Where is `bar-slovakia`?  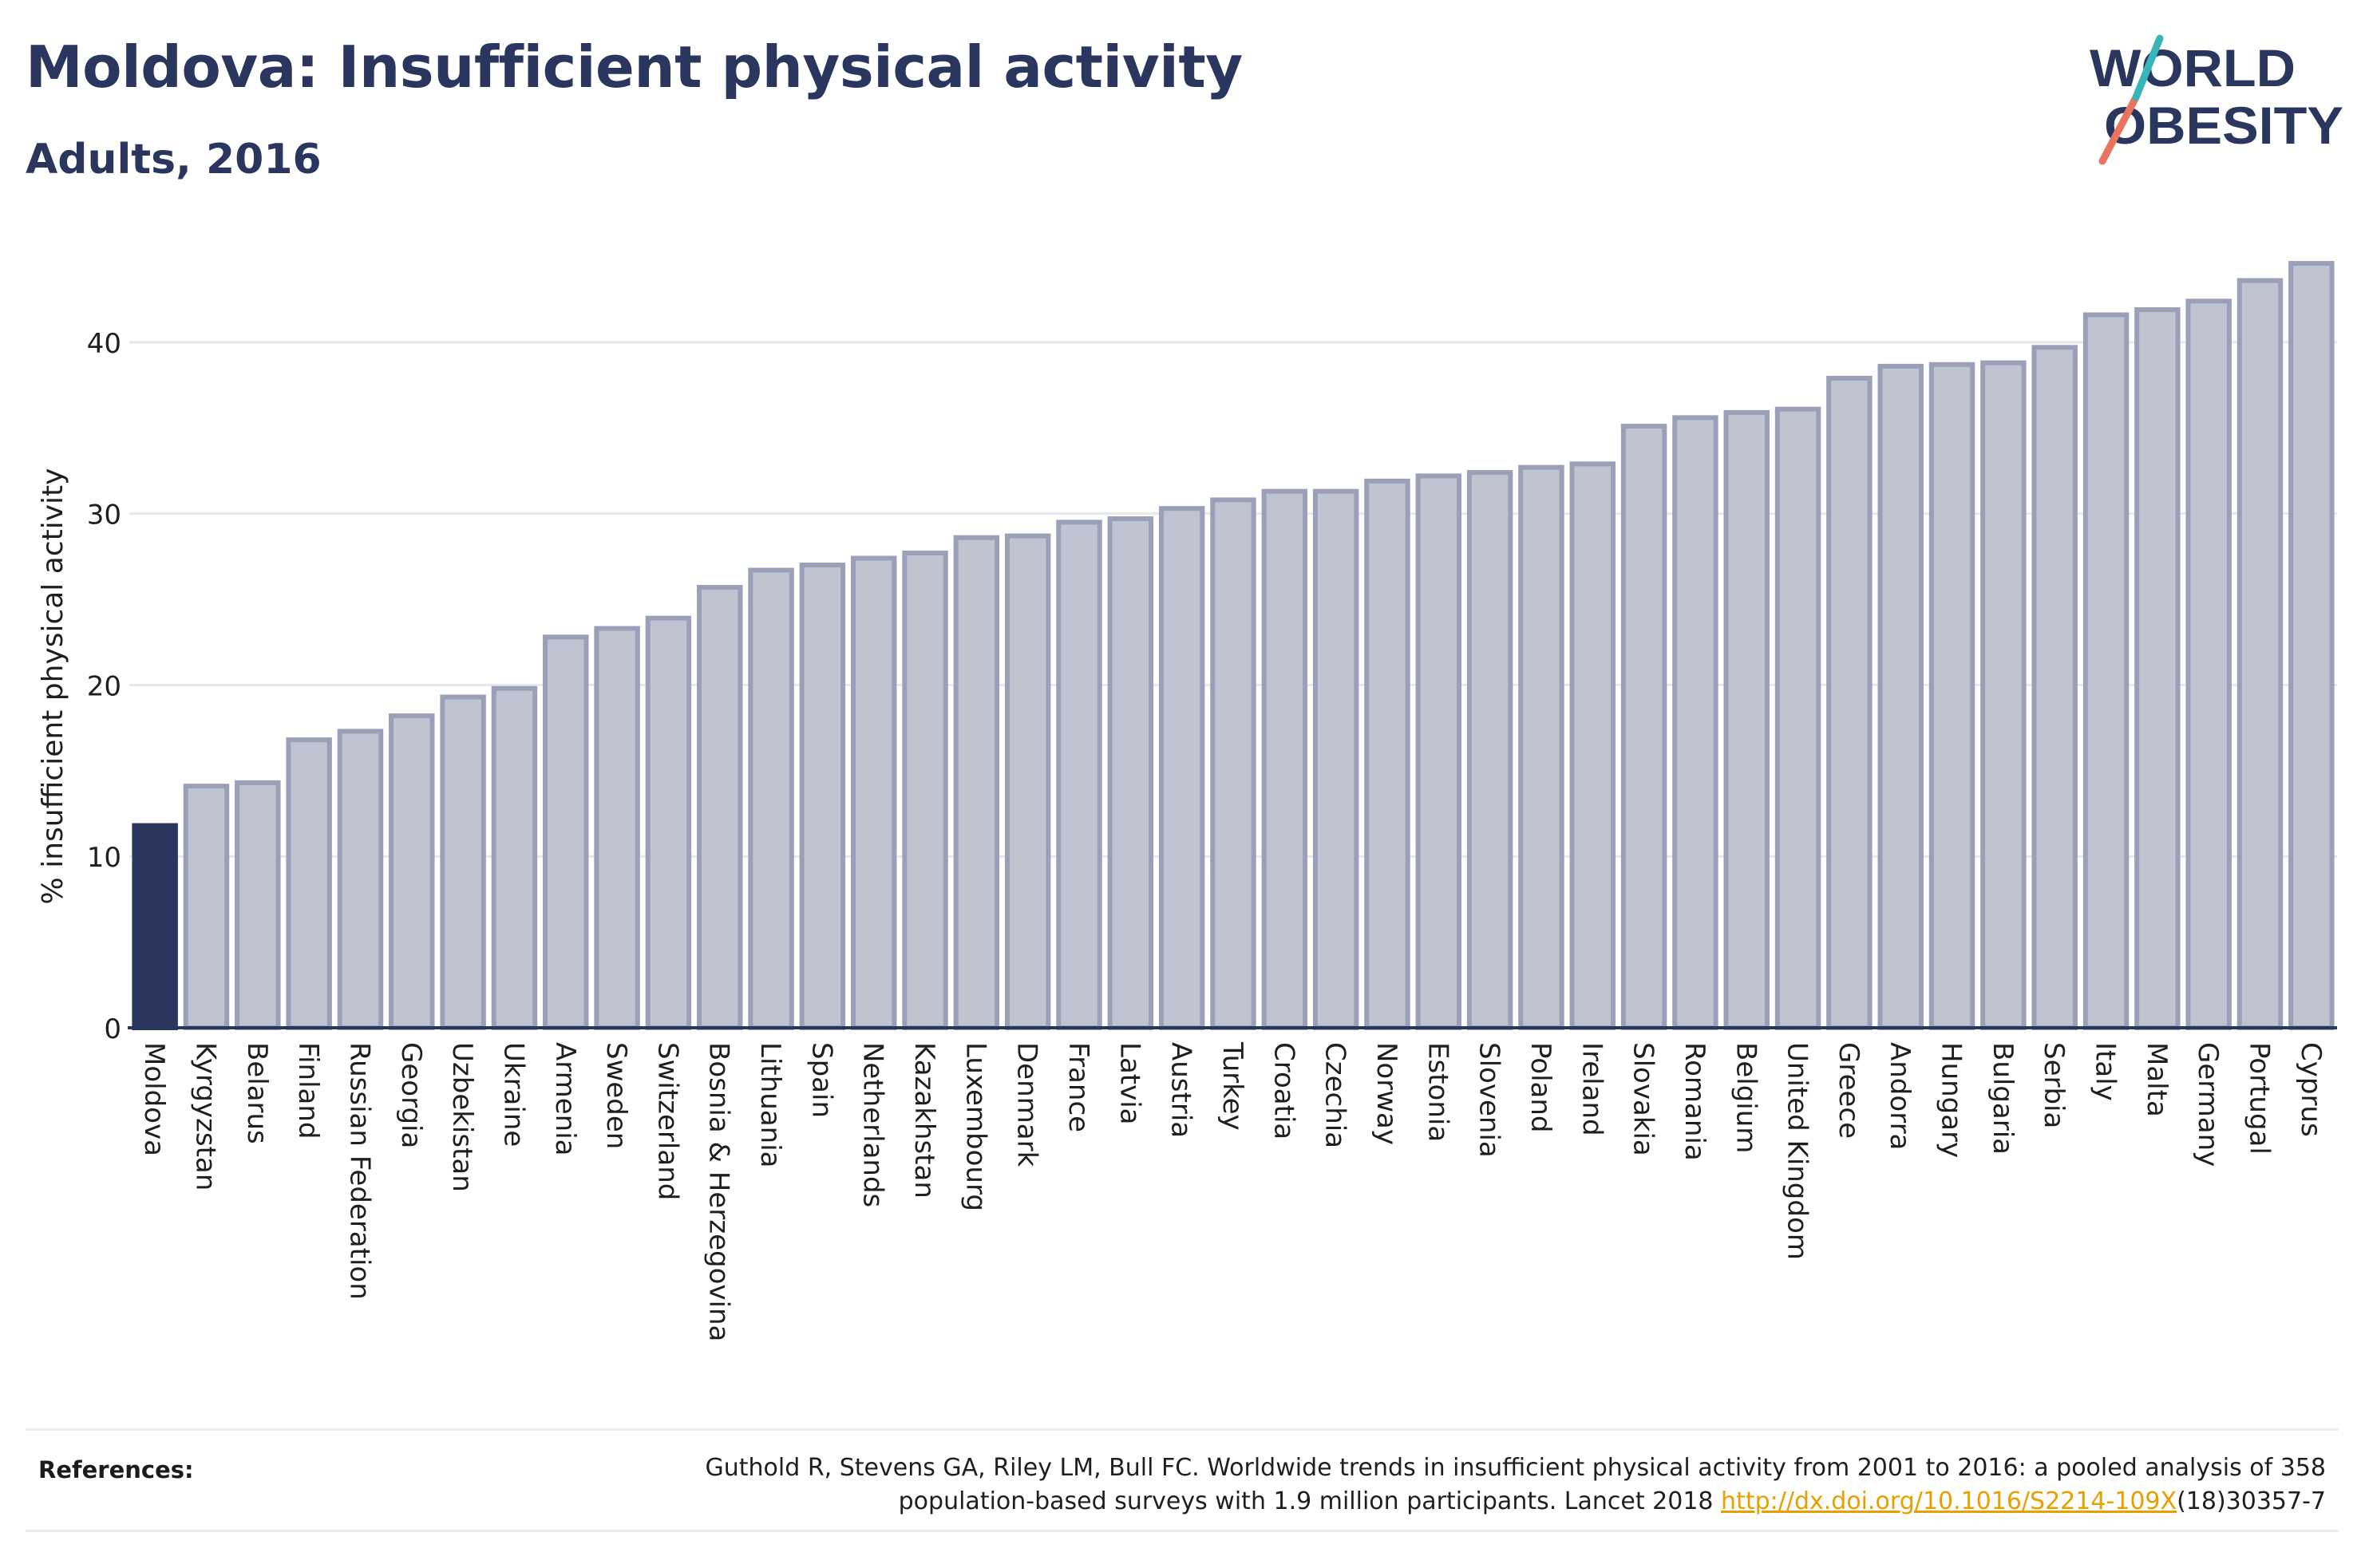 bar-slovakia is located at coordinates (1643, 727).